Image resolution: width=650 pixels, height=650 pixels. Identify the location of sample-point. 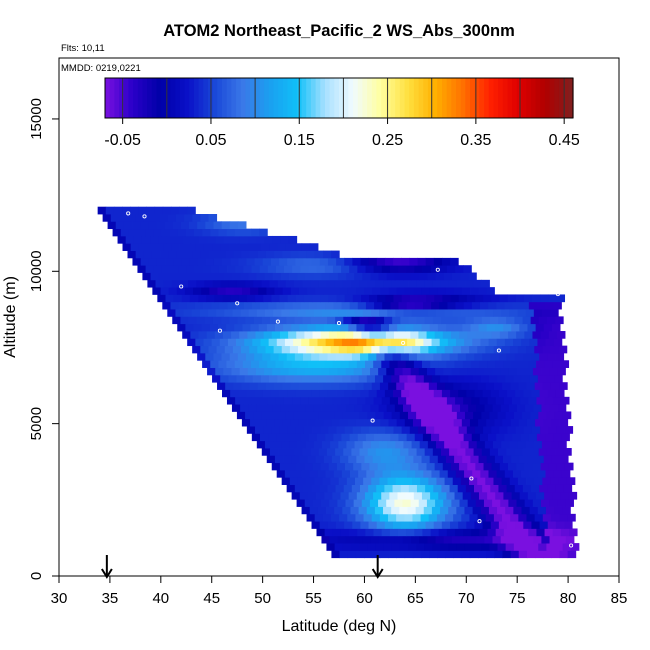
(128, 213).